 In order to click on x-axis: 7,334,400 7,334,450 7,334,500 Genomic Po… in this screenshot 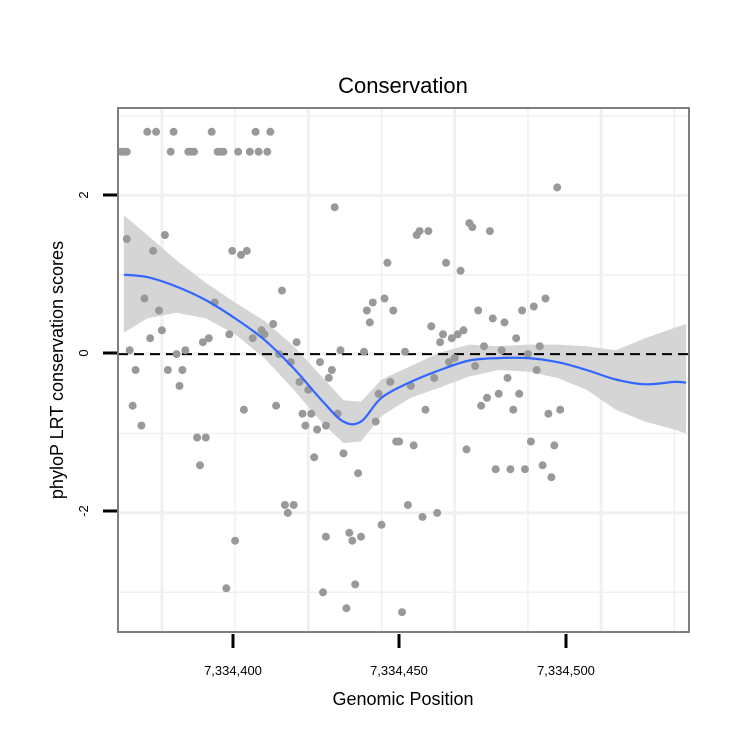, I will do `click(399, 671)`.